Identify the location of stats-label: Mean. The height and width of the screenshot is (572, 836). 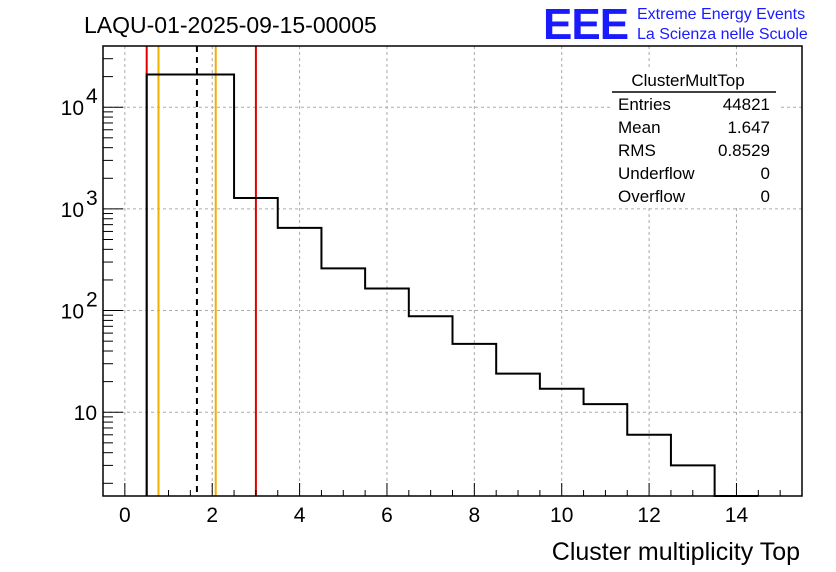
(639, 127).